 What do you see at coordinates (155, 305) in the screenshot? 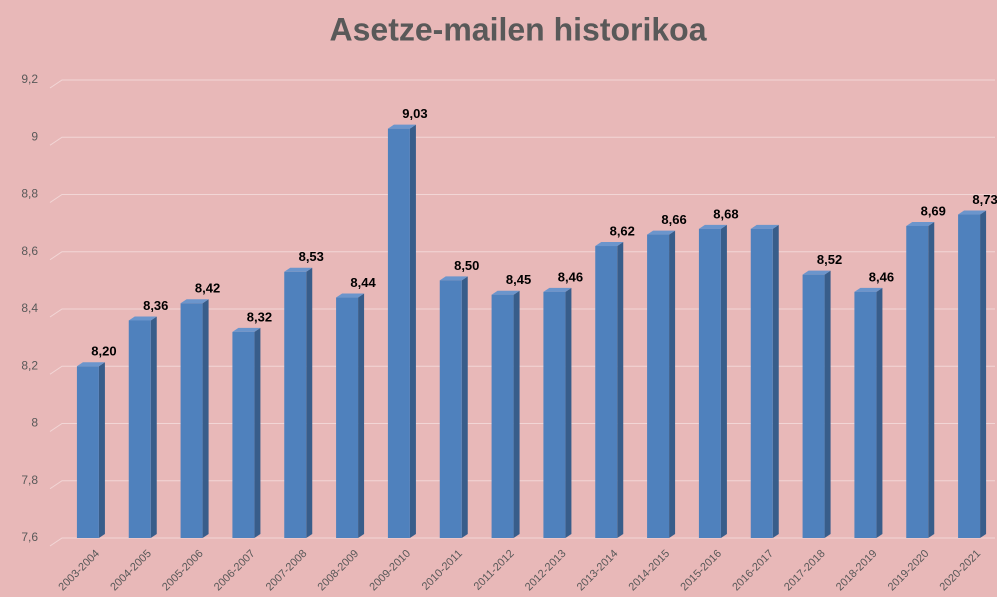
I see `value-label: 8,36` at bounding box center [155, 305].